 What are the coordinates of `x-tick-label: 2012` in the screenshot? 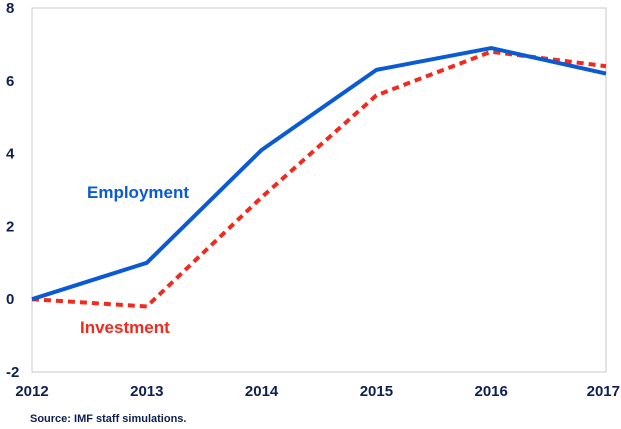 It's located at (31, 391).